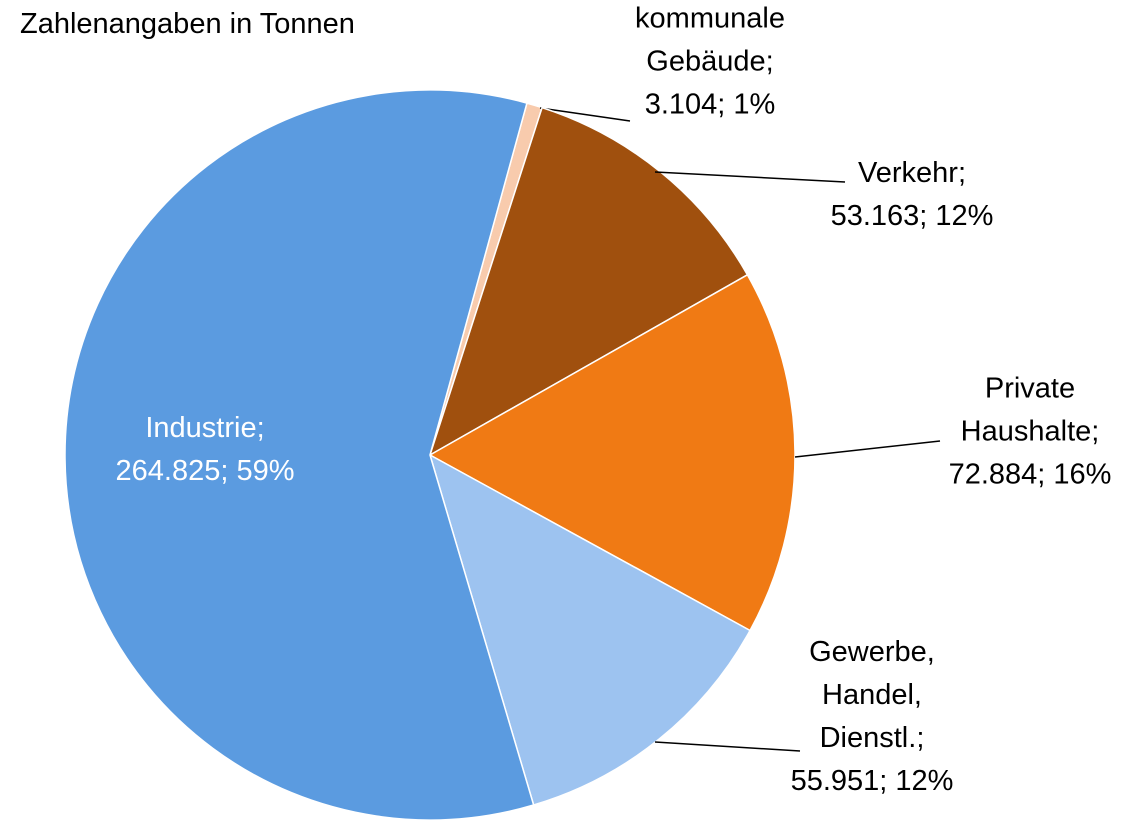 The image size is (1137, 833). What do you see at coordinates (710, 40) in the screenshot?
I see `label-category: kommunale Gebäude` at bounding box center [710, 40].